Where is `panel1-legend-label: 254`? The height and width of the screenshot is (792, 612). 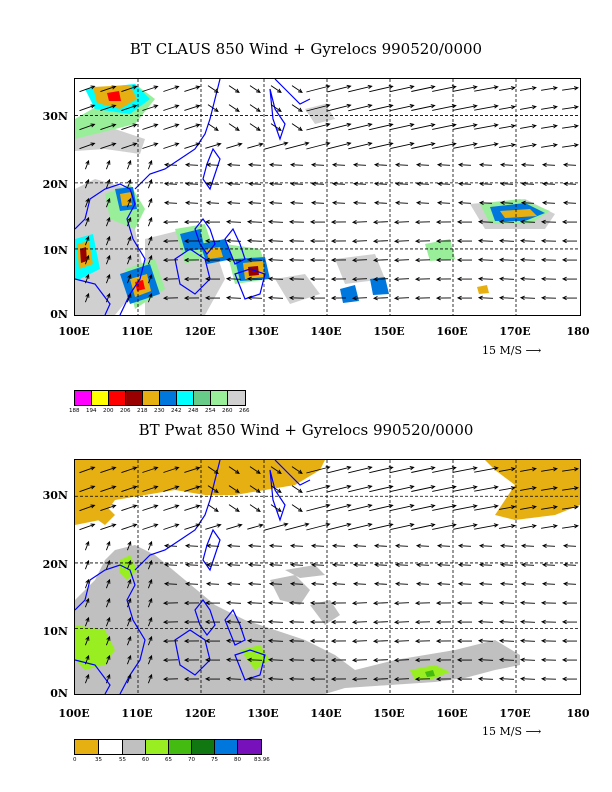 panel1-legend-label: 254 is located at coordinates (210, 411).